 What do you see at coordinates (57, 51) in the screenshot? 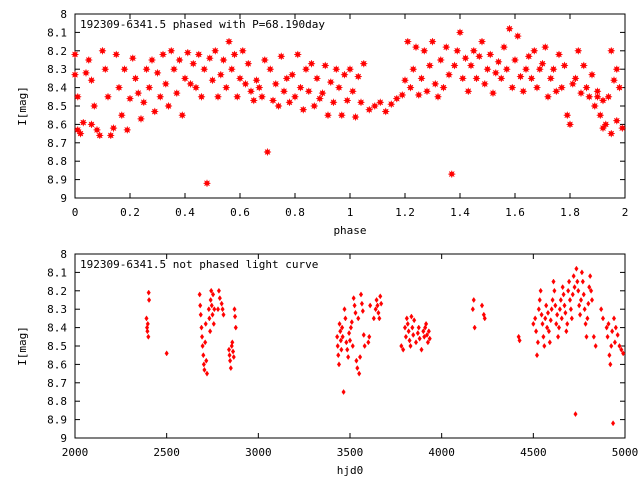
I see `y-tick-label: 8.2` at bounding box center [57, 51].